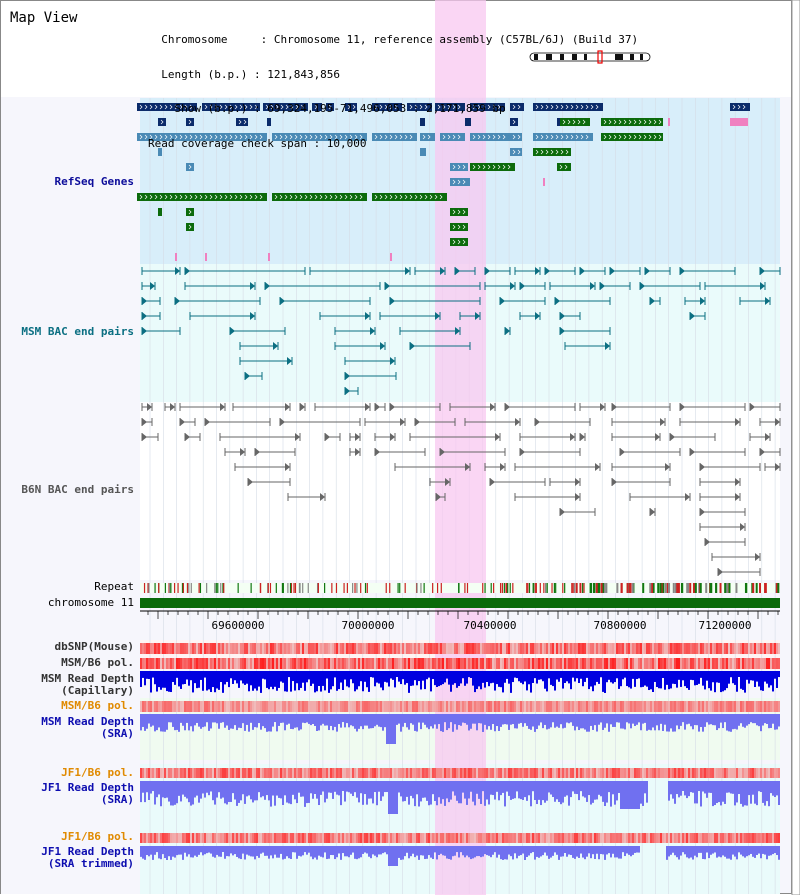 The height and width of the screenshot is (895, 800). What do you see at coordinates (87, 857) in the screenshot?
I see `track-label-jf1-depth-trimmed: JF1 Read Depth (SRA trimmed)` at bounding box center [87, 857].